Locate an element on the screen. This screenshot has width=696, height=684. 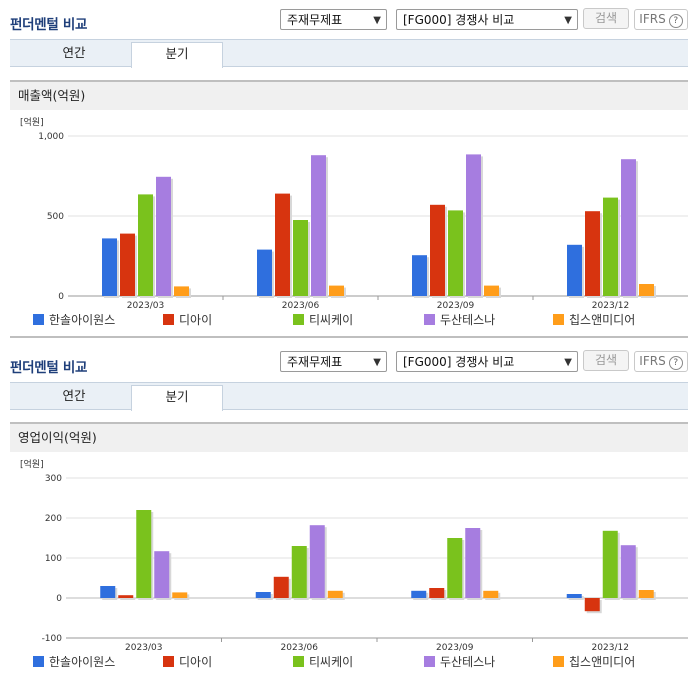
legend-label: 칩스앤미디어 is located at coordinates (602, 662).